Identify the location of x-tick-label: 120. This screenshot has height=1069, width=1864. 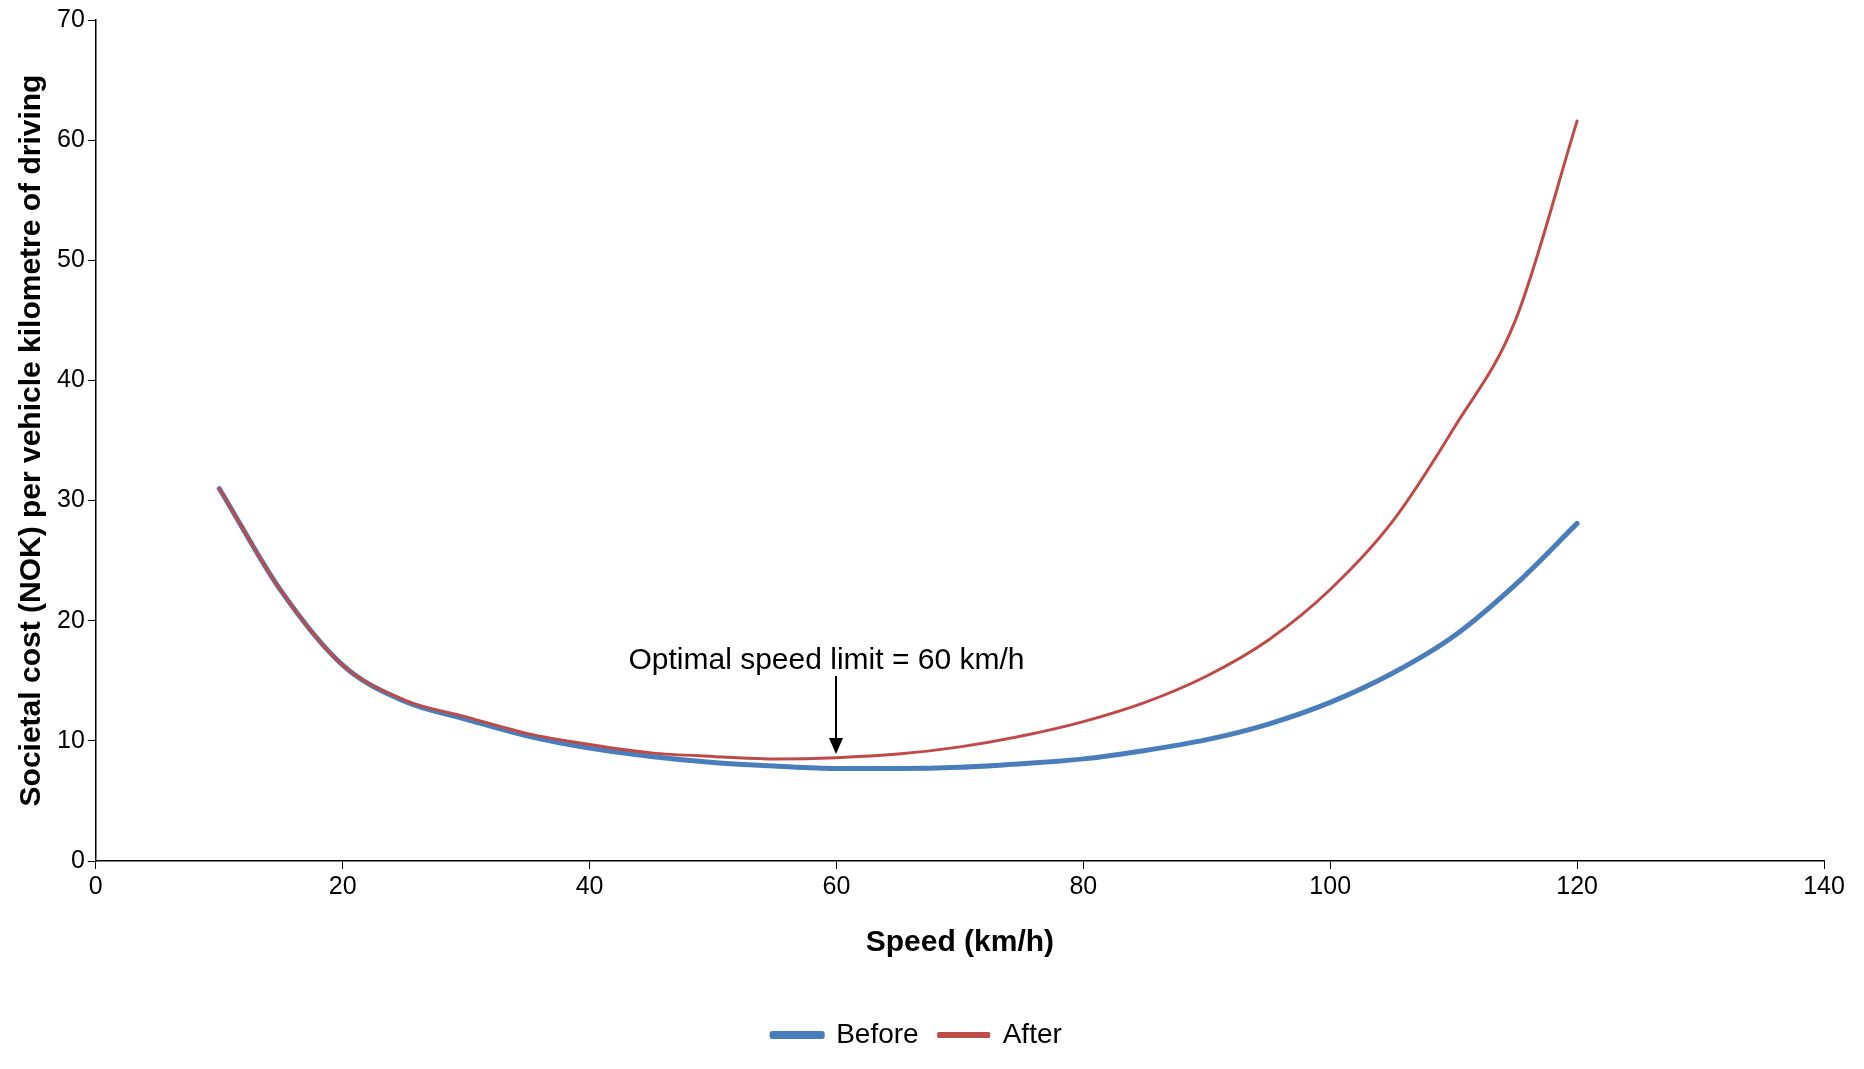
(1577, 884).